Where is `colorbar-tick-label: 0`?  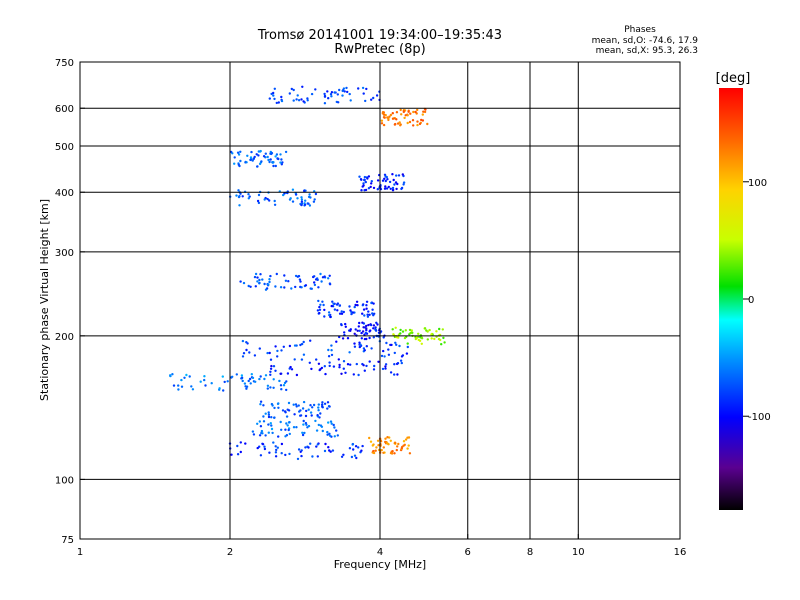
colorbar-tick-label: 0 is located at coordinates (751, 300).